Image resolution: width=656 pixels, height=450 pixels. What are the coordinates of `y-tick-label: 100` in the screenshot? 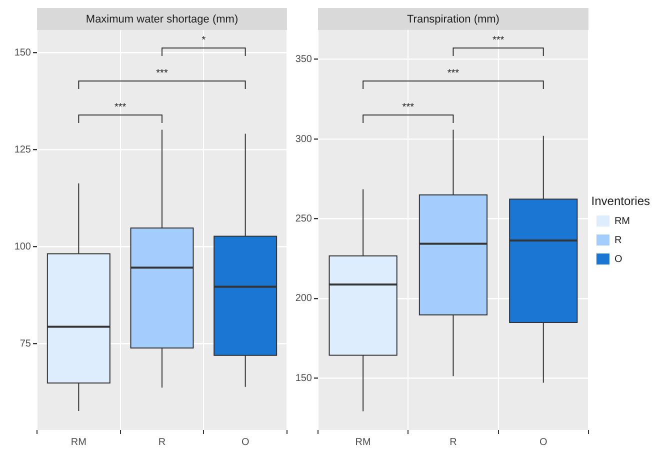 It's located at (23, 246).